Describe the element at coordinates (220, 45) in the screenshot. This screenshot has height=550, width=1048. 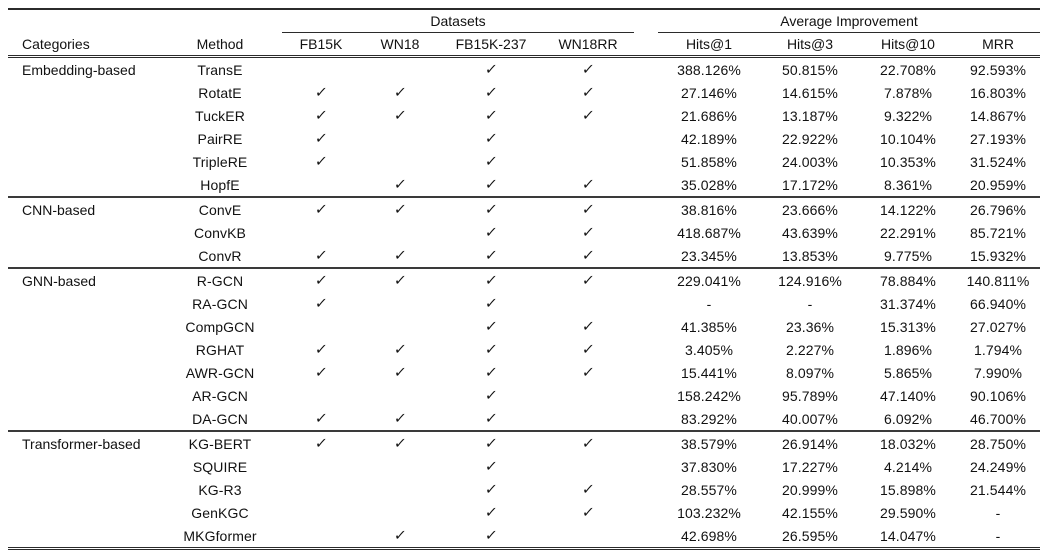
I see `col-header-method: Method` at that location.